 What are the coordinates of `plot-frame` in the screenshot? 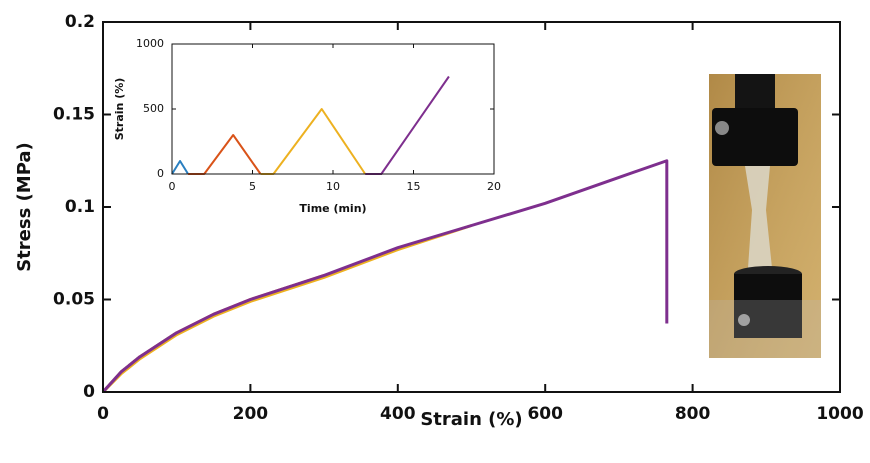 It's located at (333, 109).